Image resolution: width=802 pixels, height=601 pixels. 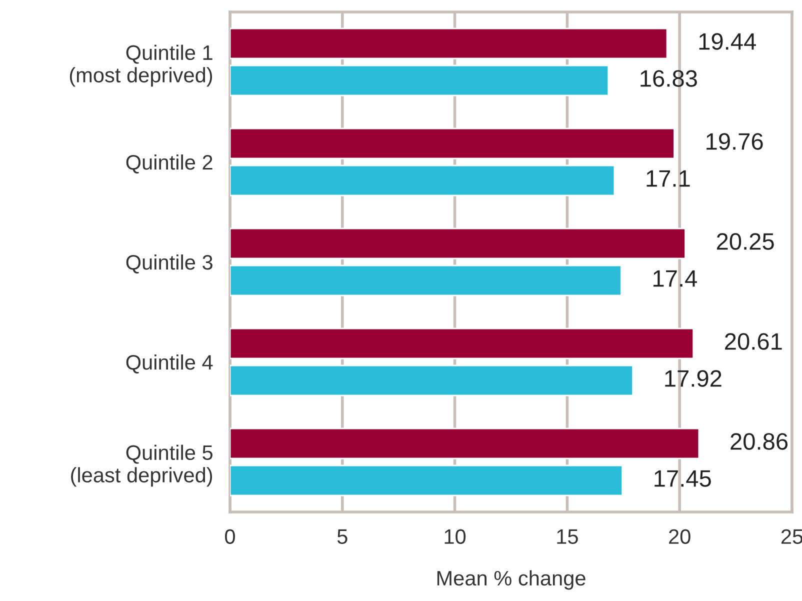 I want to click on x-tick-label: 5, so click(x=342, y=536).